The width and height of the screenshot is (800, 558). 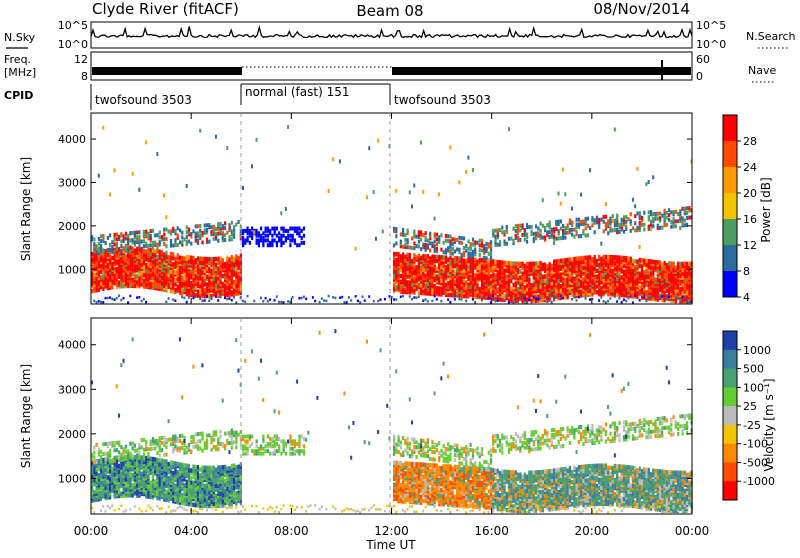 I want to click on nsky-tick-top: 10^5, so click(x=73, y=25).